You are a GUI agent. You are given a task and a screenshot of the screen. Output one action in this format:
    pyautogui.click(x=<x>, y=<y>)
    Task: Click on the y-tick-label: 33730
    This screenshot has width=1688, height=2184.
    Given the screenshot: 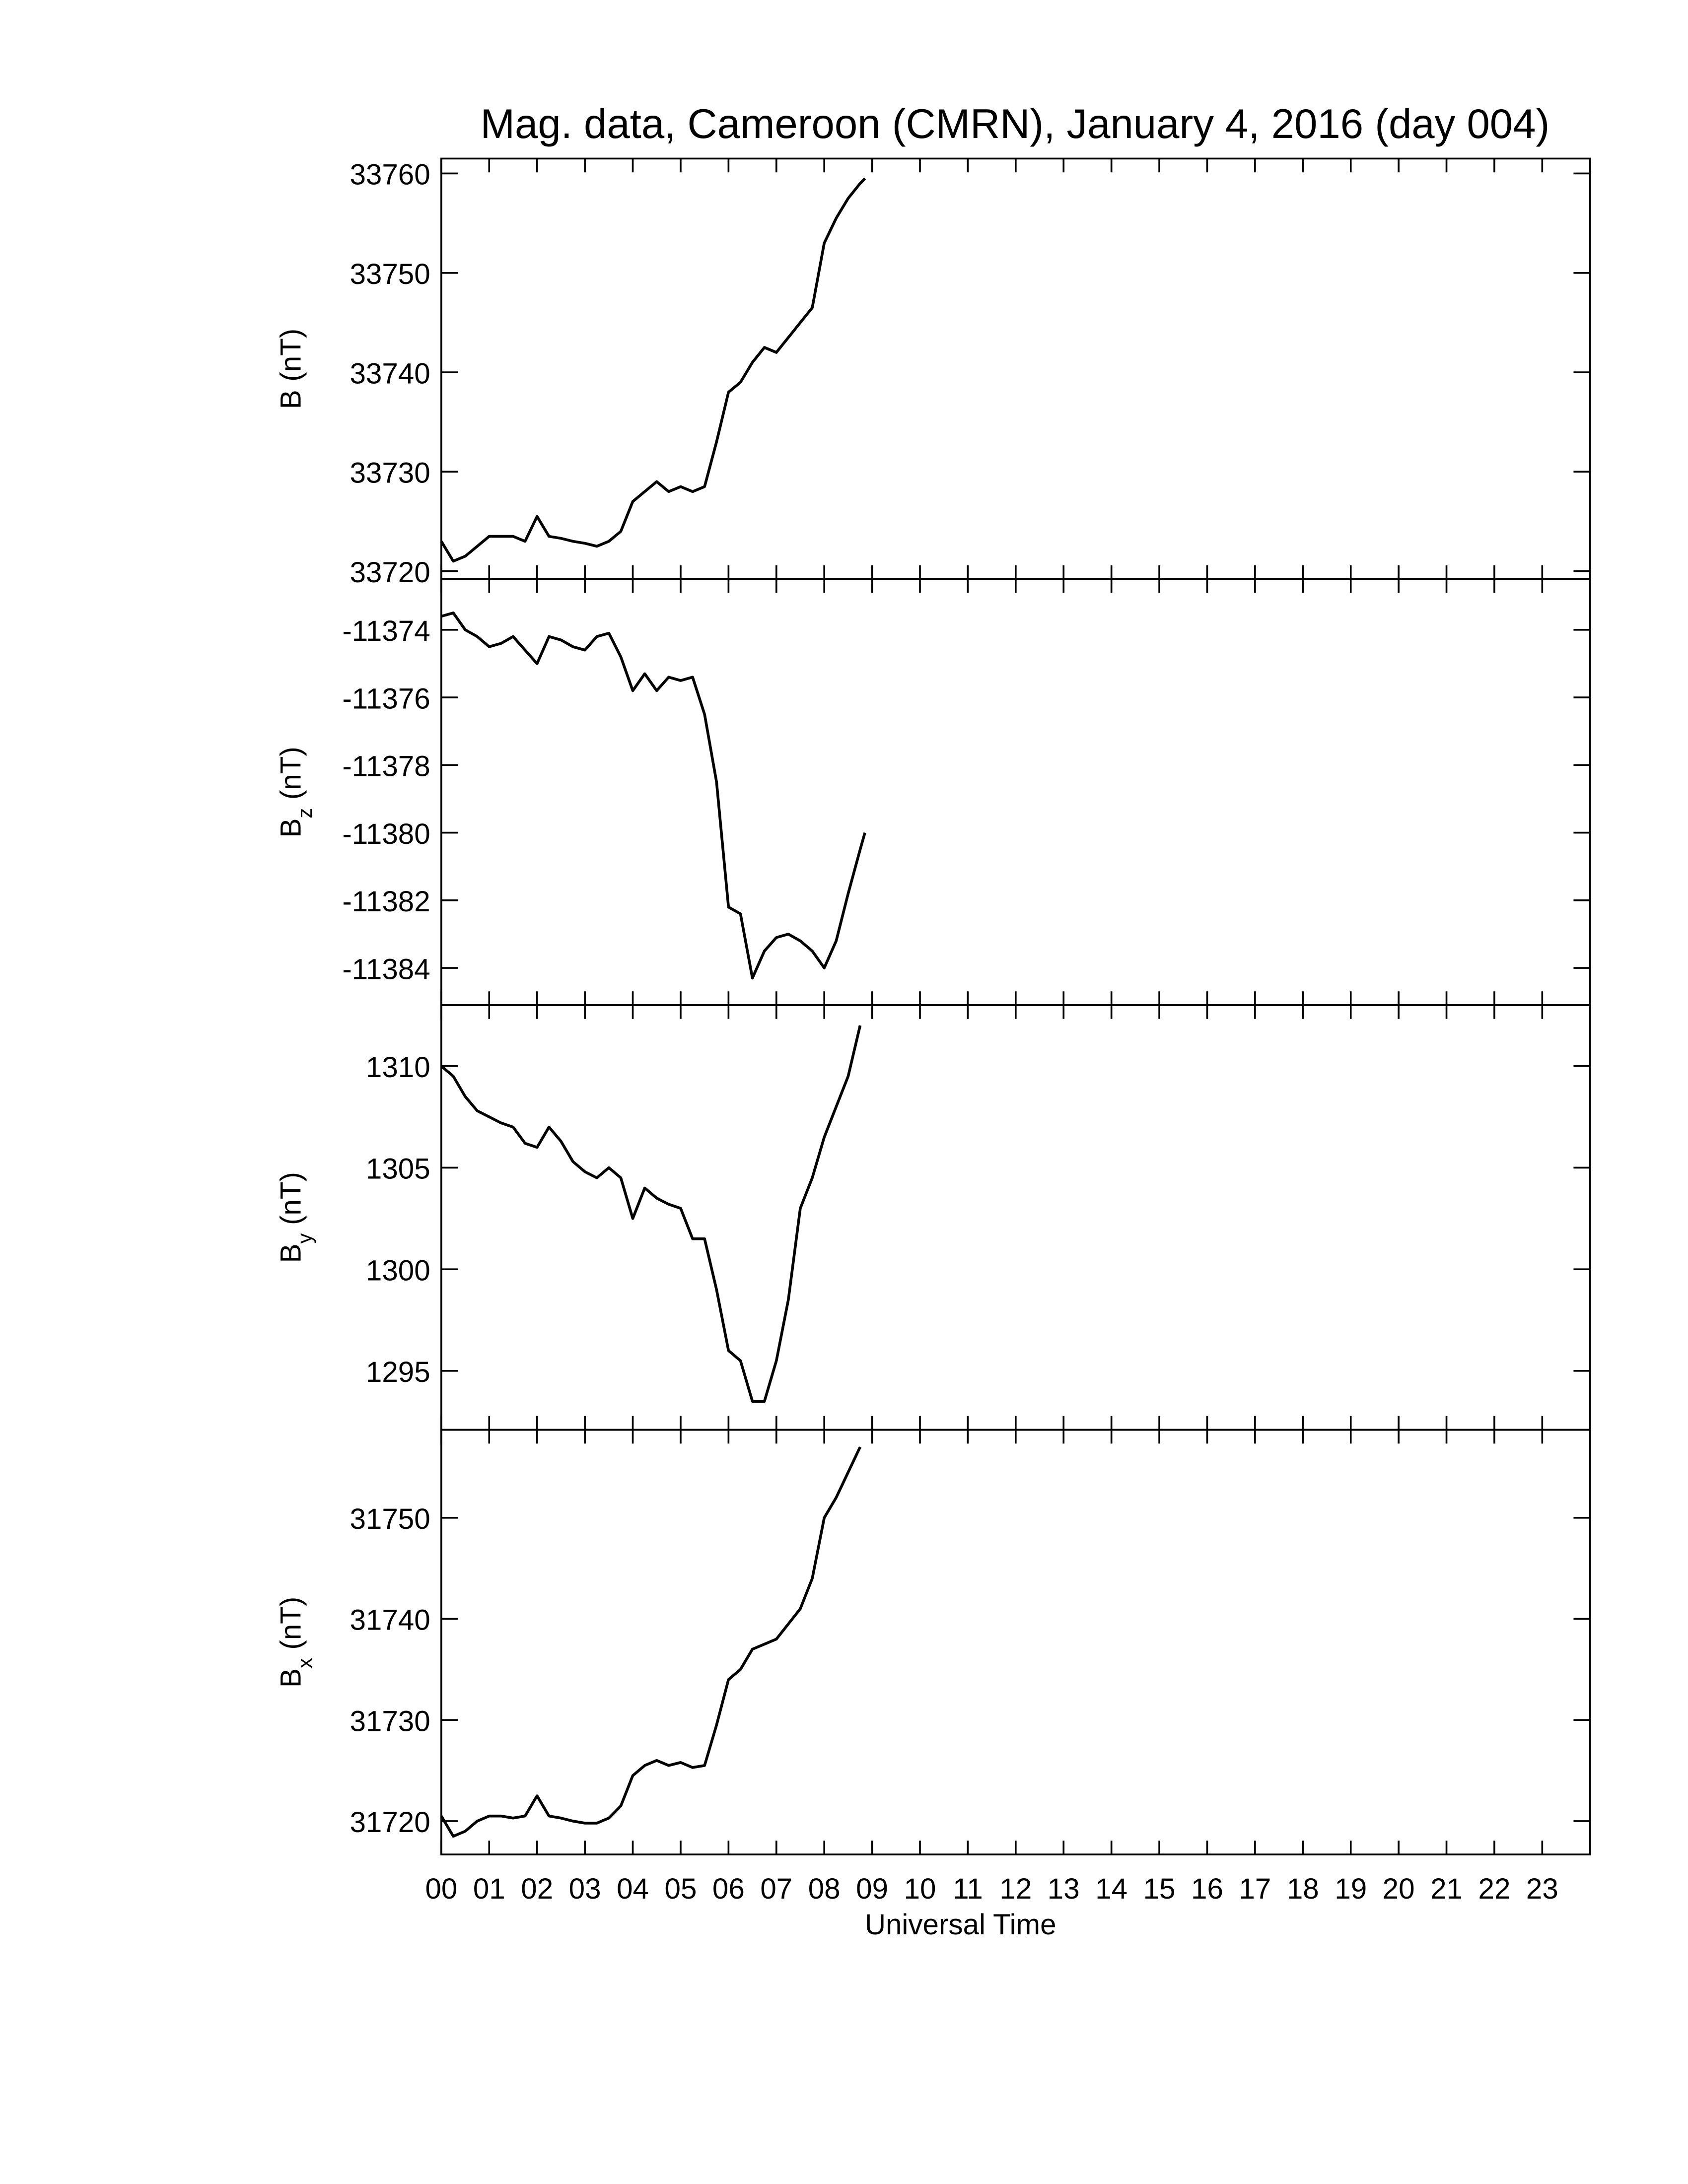 What is the action you would take?
    pyautogui.click(x=390, y=473)
    